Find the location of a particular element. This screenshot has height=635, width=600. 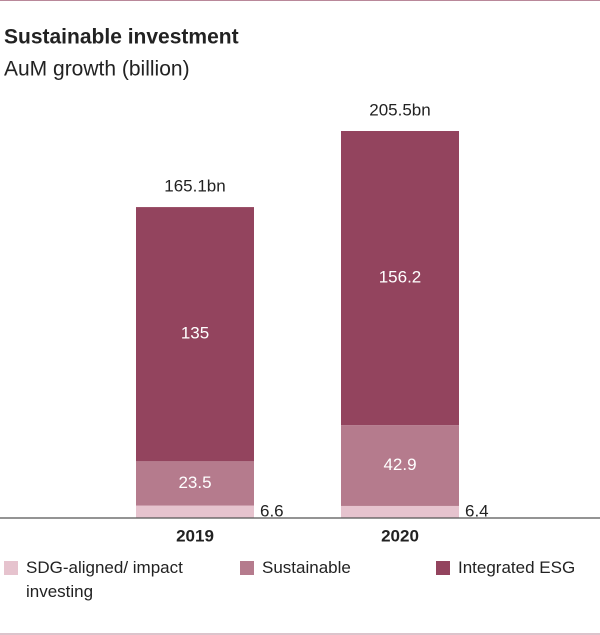

value-label: 6.4 is located at coordinates (477, 510).